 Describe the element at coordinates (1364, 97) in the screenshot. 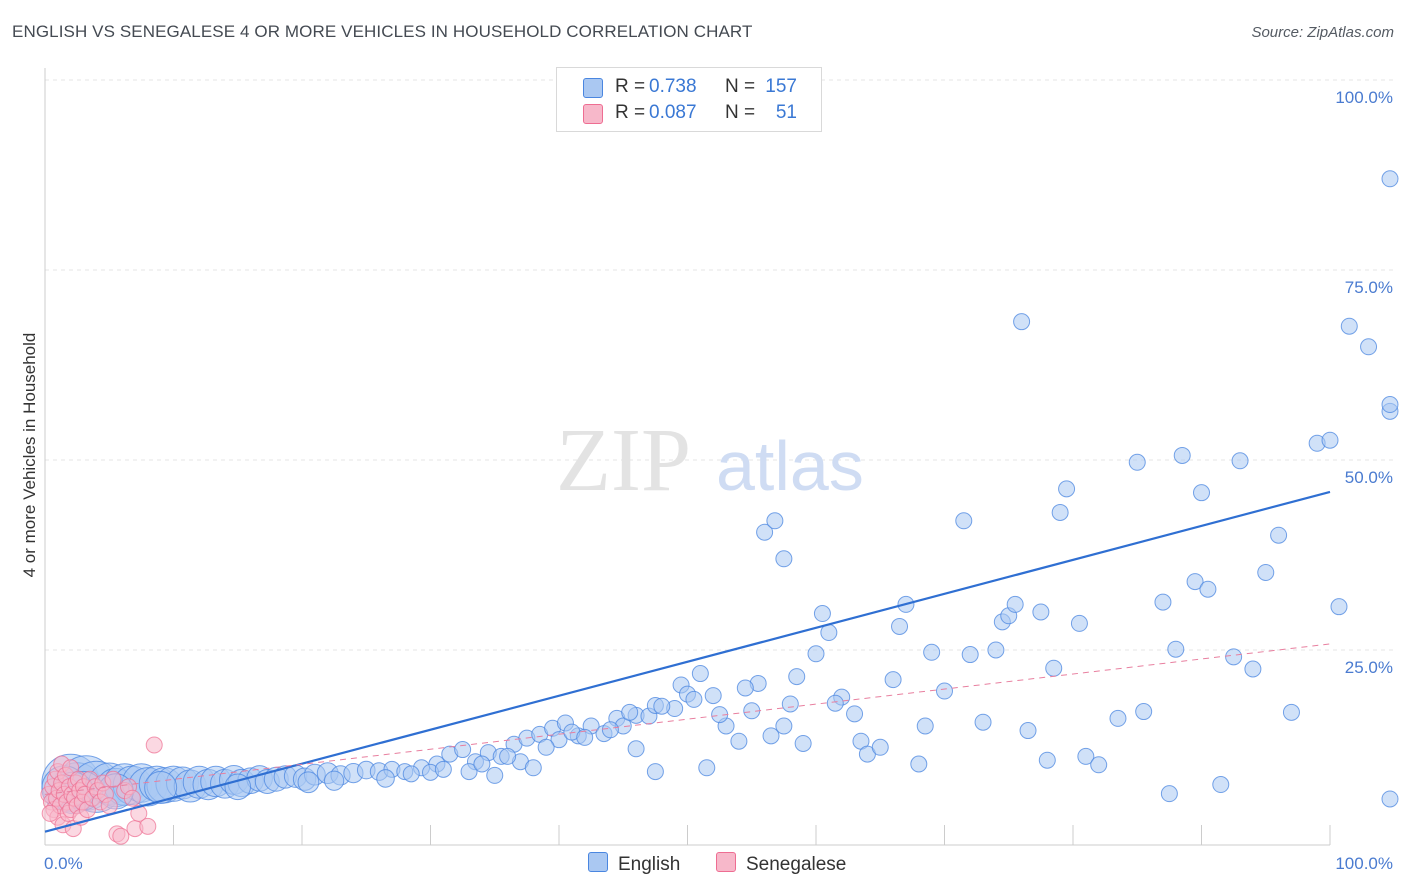

I see `y-tick-label: 100.0%` at that location.